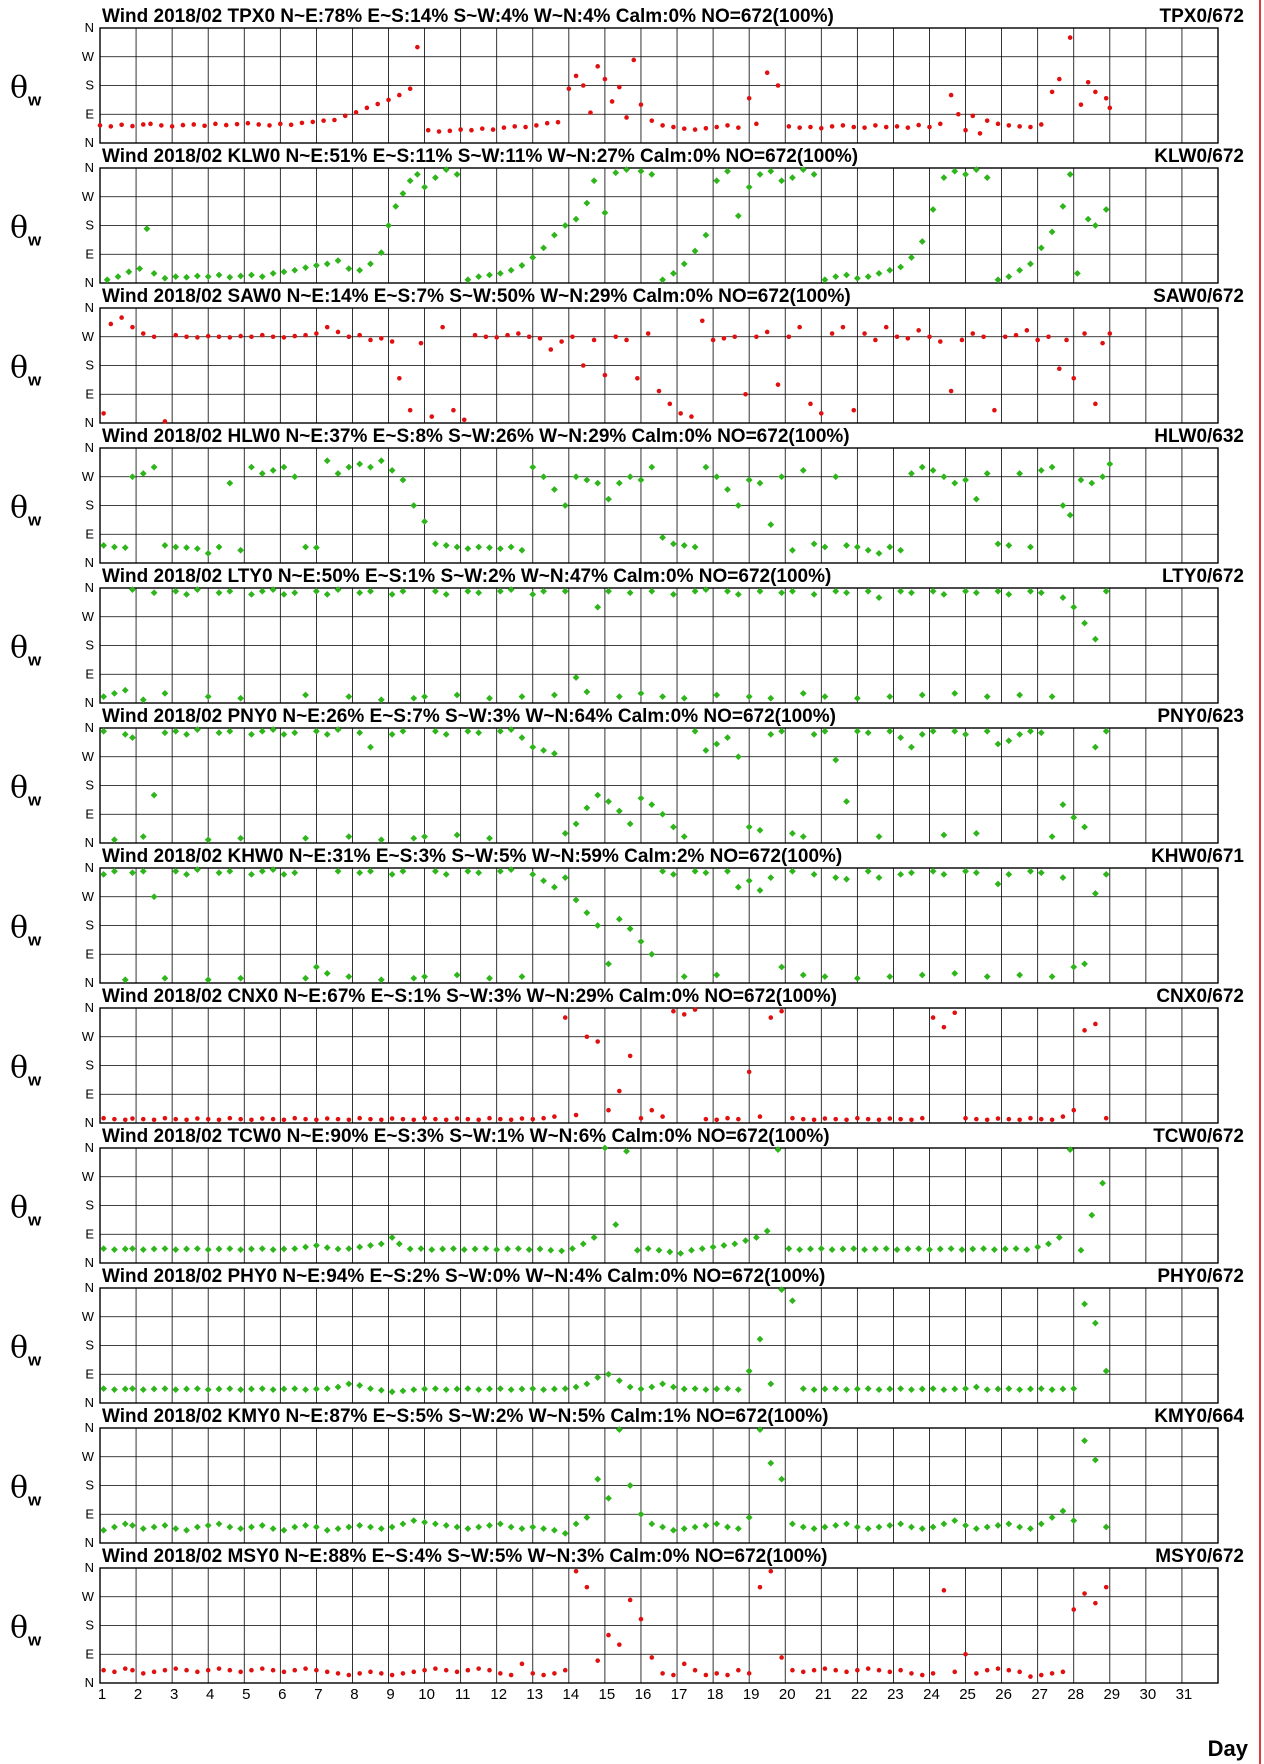 The image size is (1264, 1764). I want to click on plot-grid, so click(659, 85).